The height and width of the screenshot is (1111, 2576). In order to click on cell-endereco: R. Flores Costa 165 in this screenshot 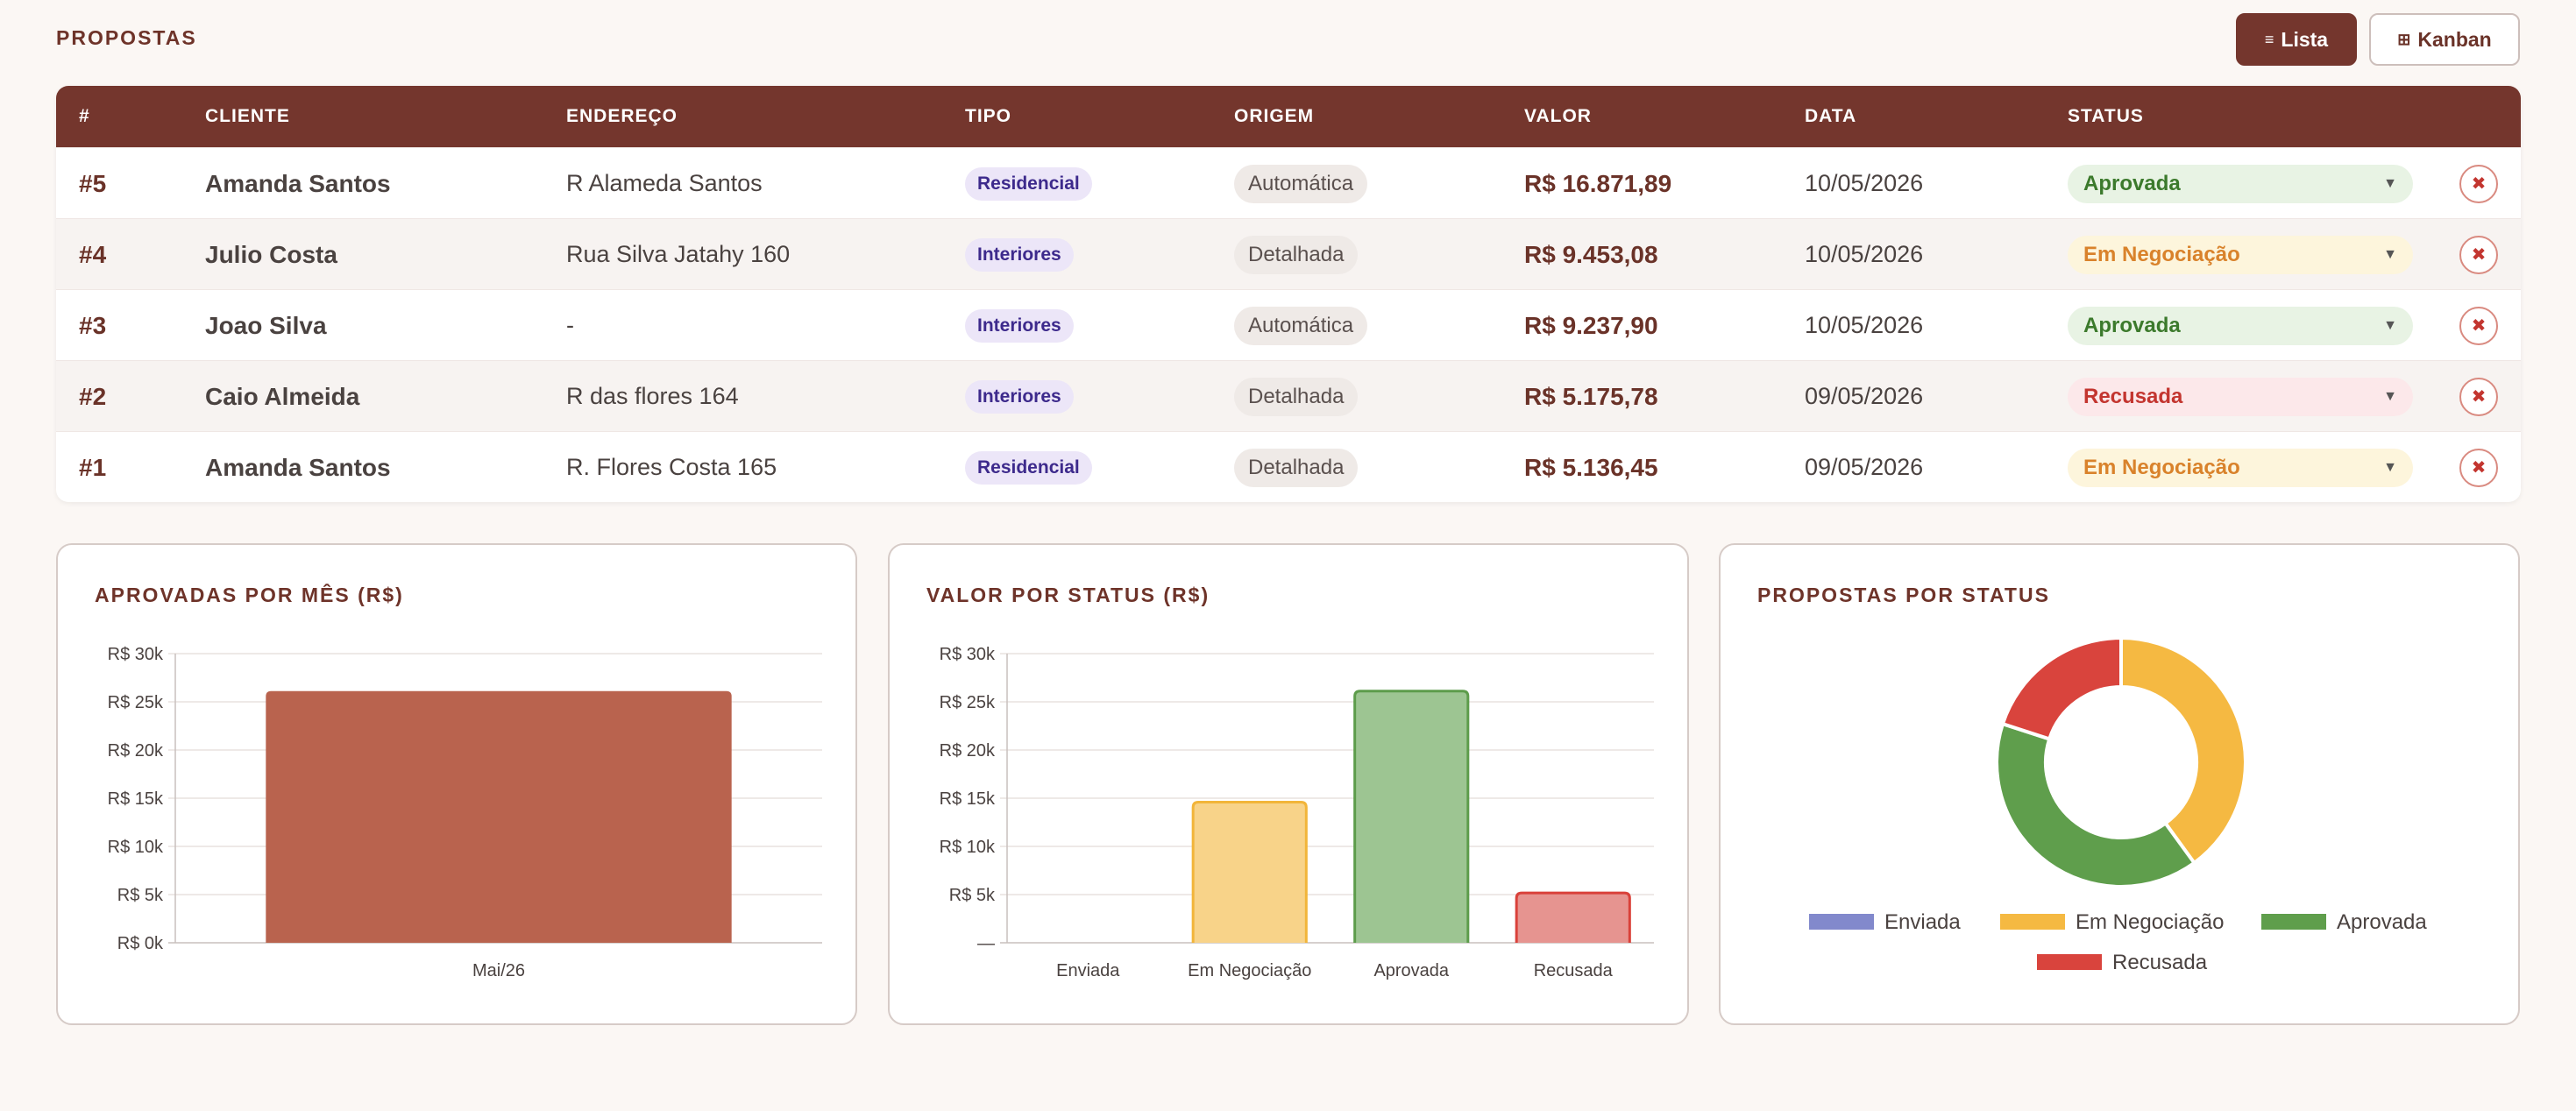, I will do `click(671, 467)`.